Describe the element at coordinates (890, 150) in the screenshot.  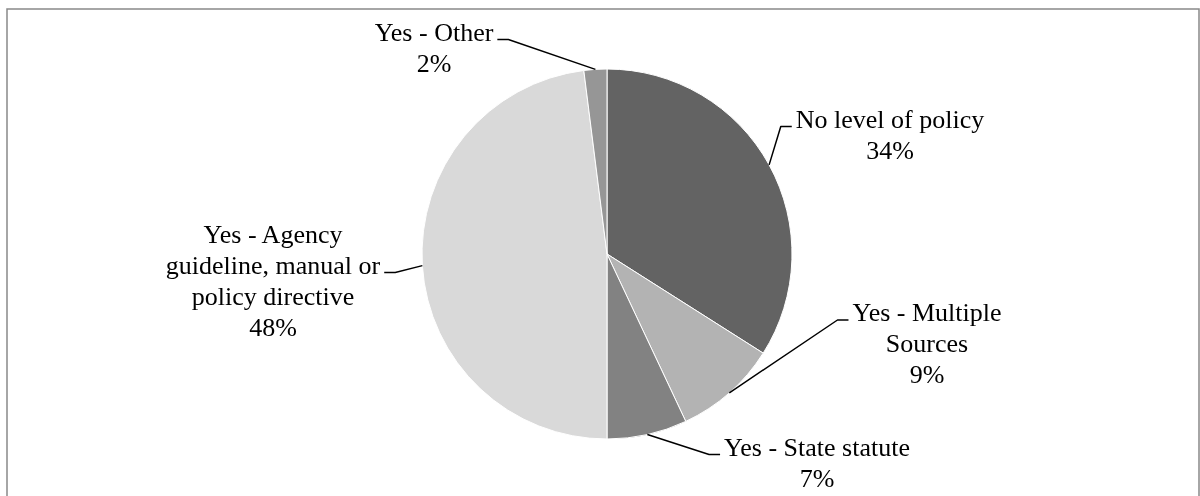
I see `data-label: 34%` at that location.